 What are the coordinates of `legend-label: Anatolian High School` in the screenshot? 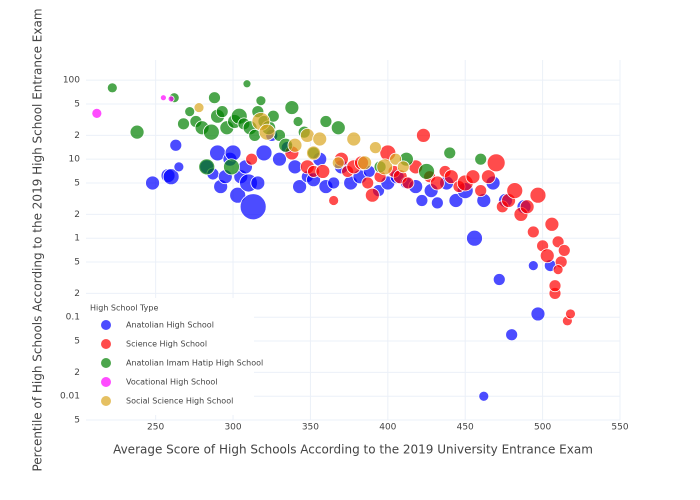 It's located at (170, 325).